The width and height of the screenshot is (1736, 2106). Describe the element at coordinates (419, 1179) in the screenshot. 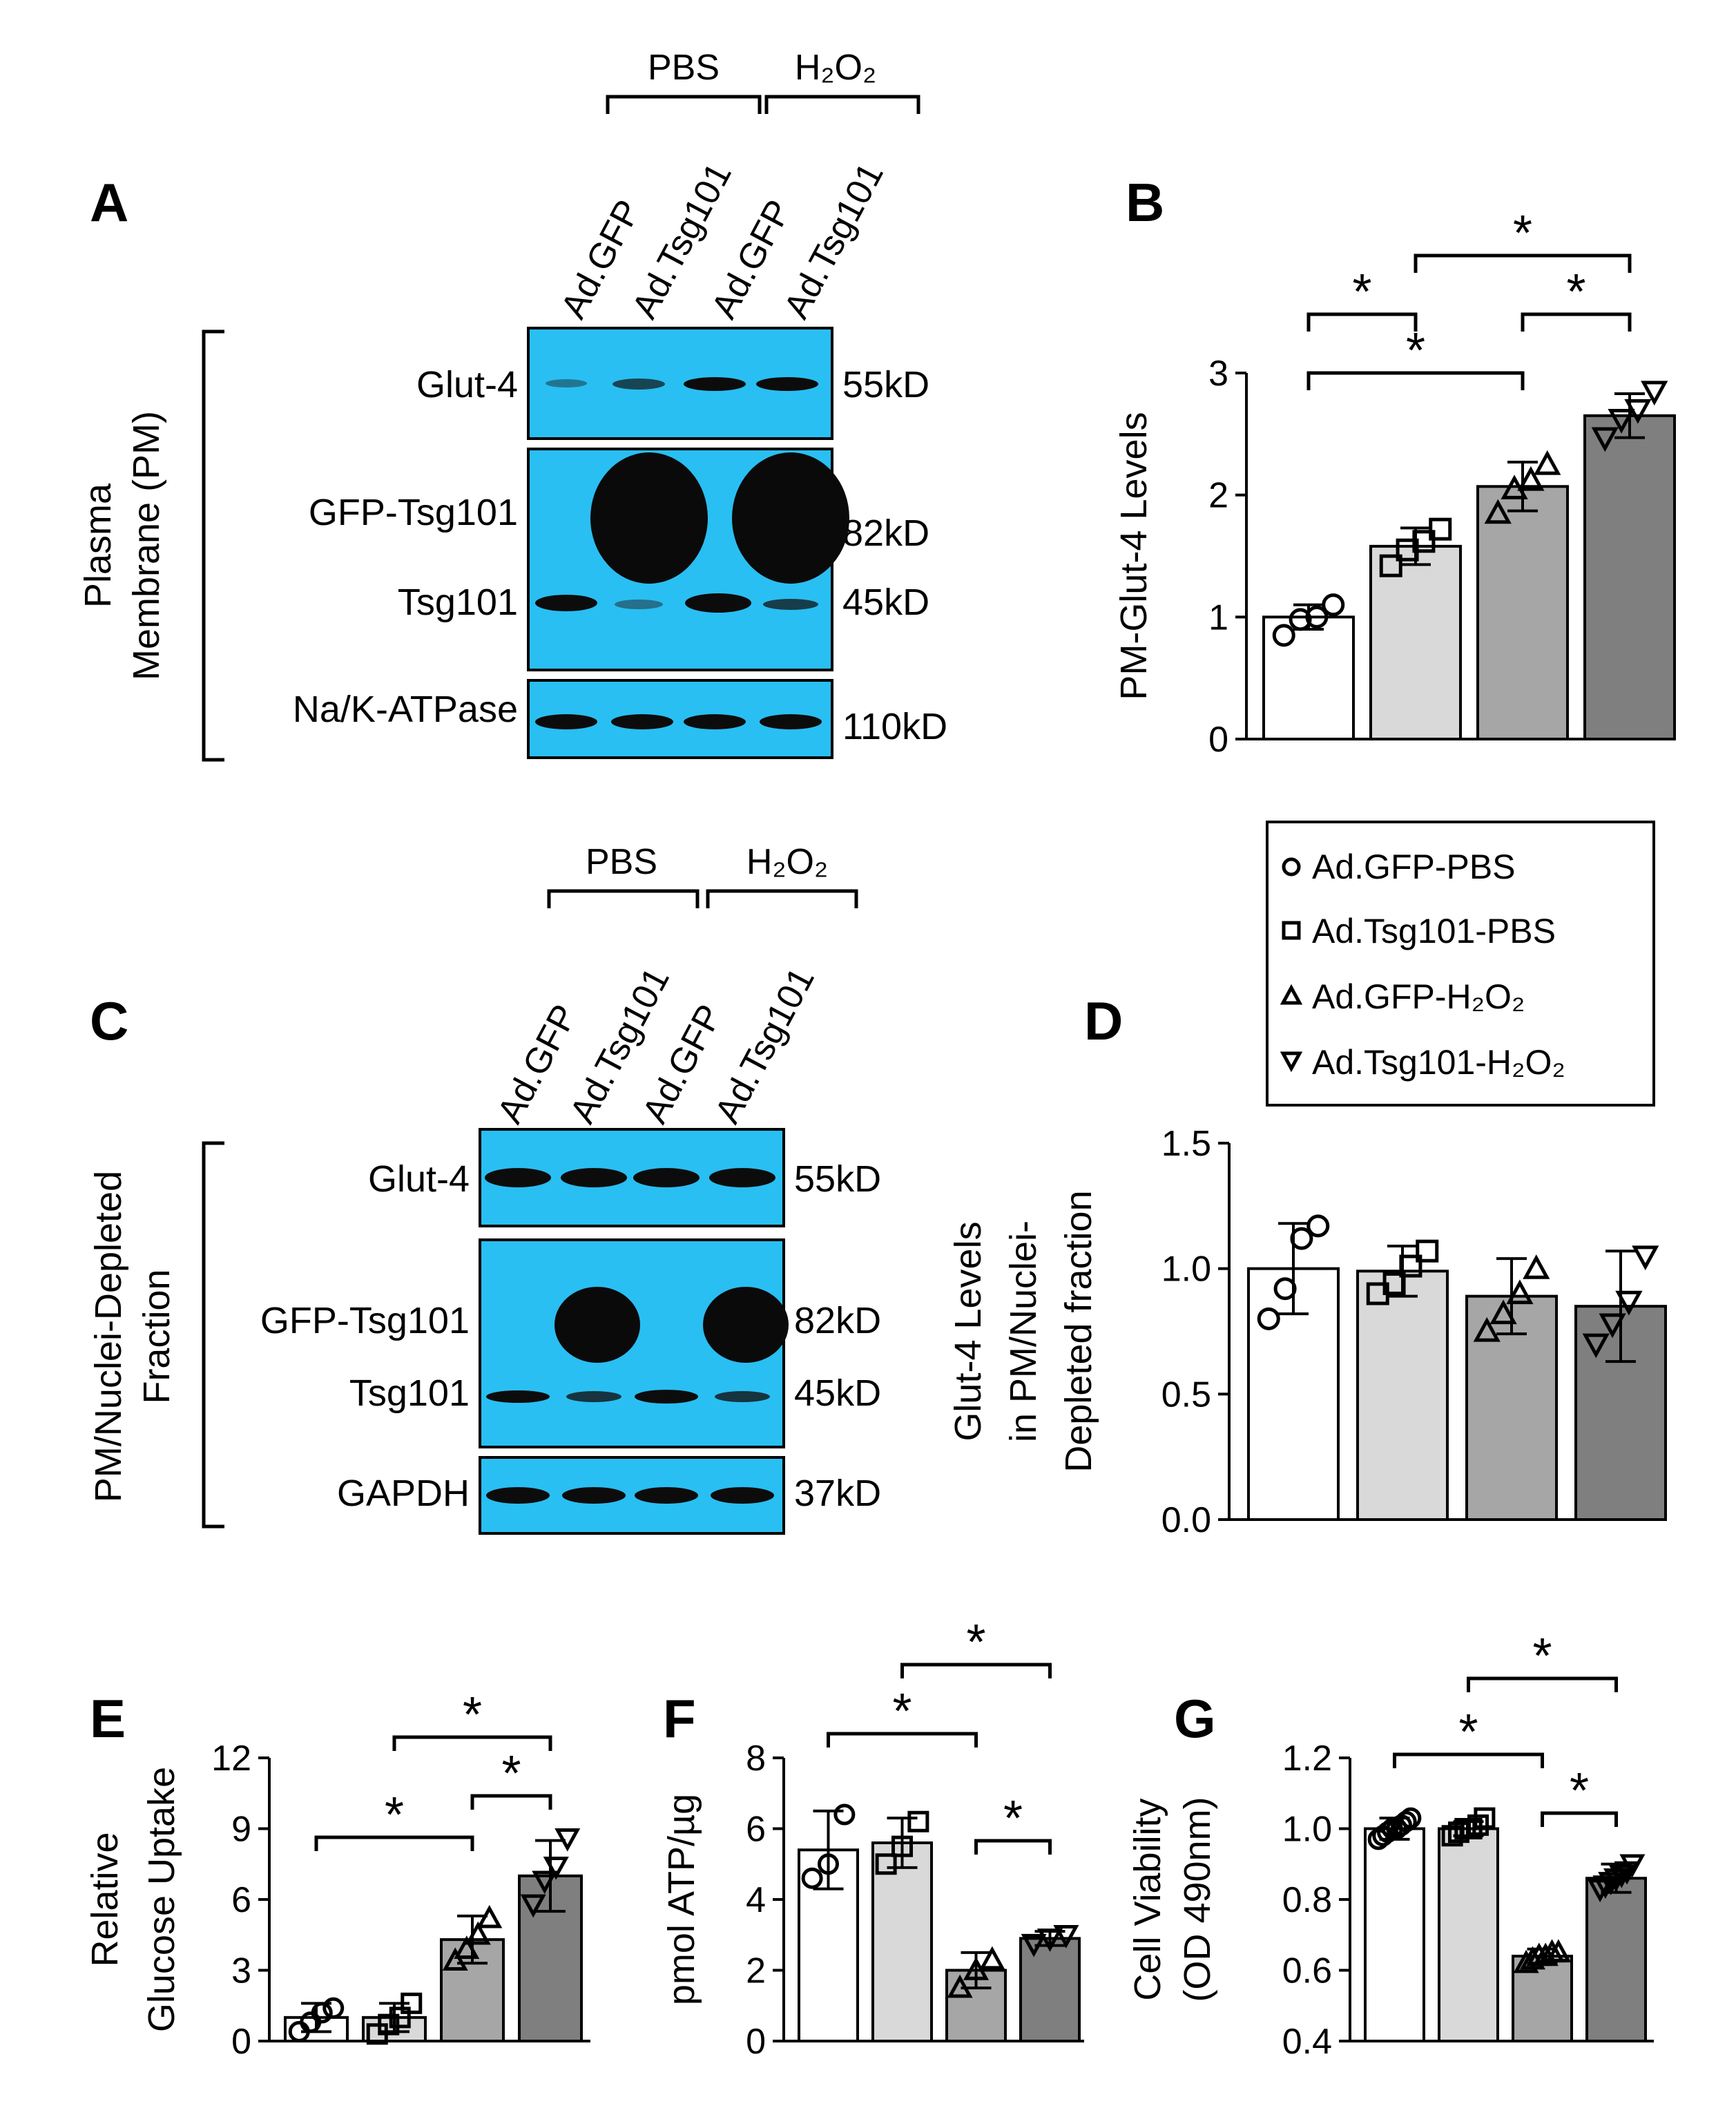

I see `blot-c-row-label: Glut-4` at that location.